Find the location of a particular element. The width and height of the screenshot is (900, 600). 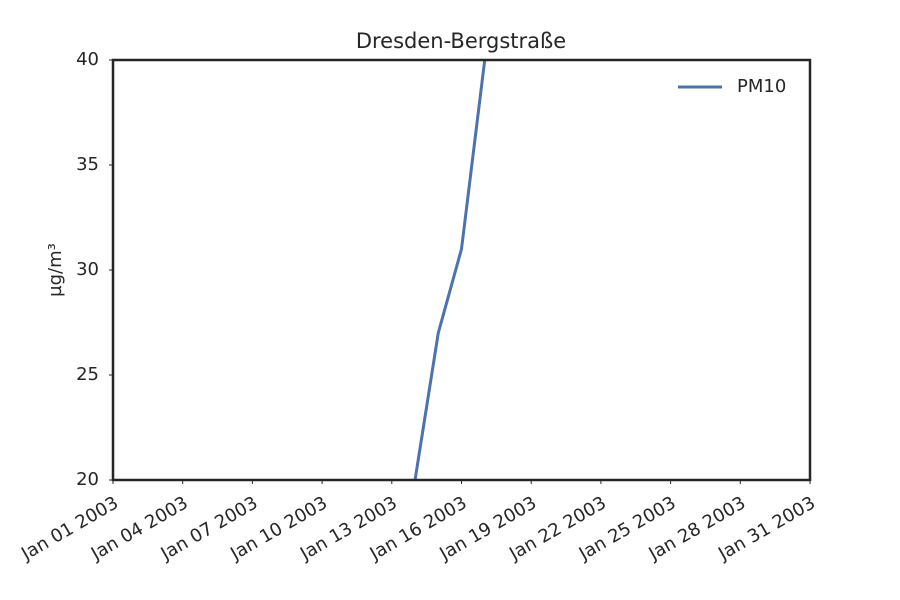

line is located at coordinates (450, 270).